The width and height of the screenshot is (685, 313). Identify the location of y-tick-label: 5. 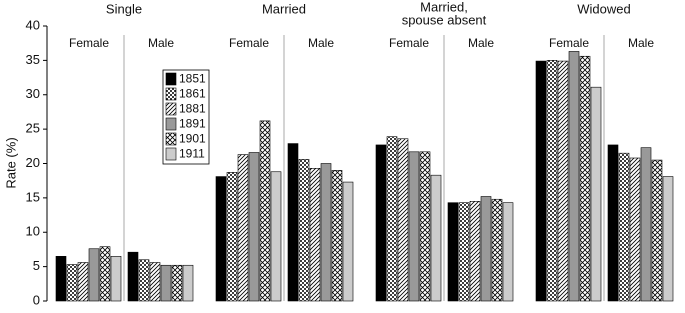
(36, 265).